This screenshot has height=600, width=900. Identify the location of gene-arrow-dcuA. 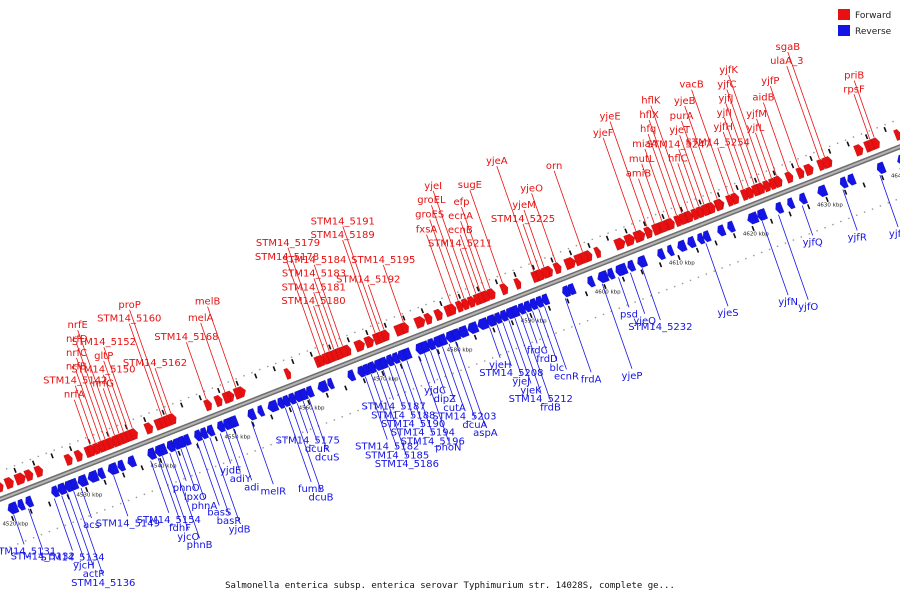
(450, 337).